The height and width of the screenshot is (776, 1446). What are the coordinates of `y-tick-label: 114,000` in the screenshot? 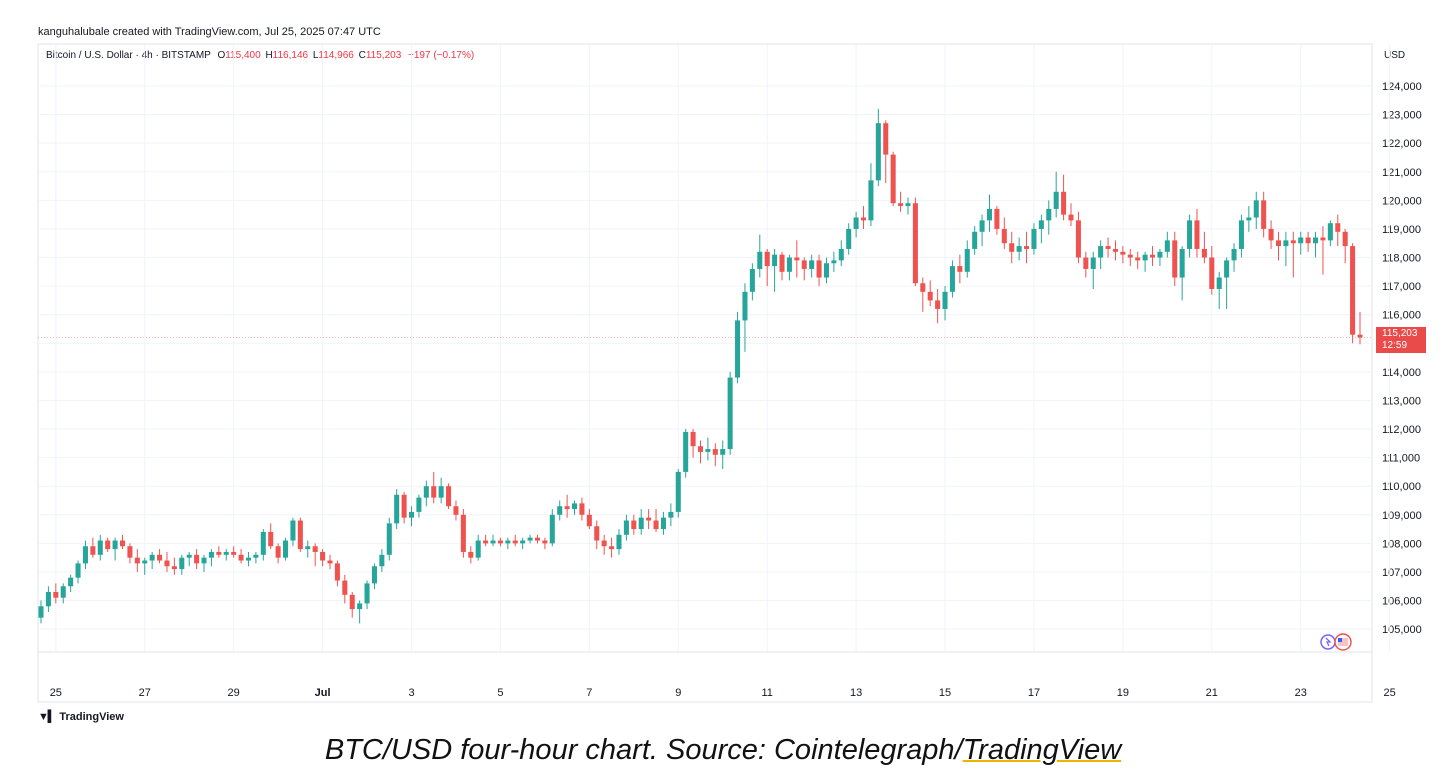 It's located at (1401, 373).